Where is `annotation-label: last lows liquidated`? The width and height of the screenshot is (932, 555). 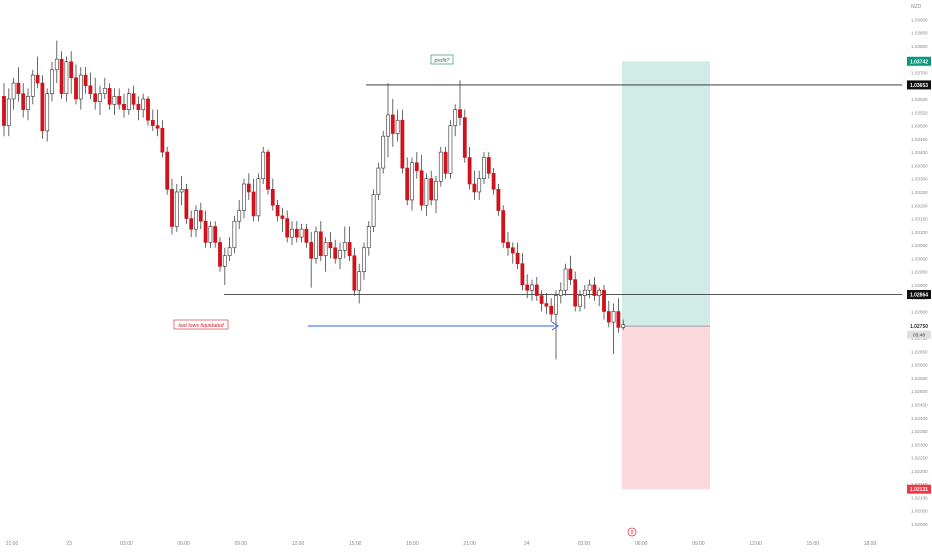
annotation-label: last lows liquidated is located at coordinates (201, 324).